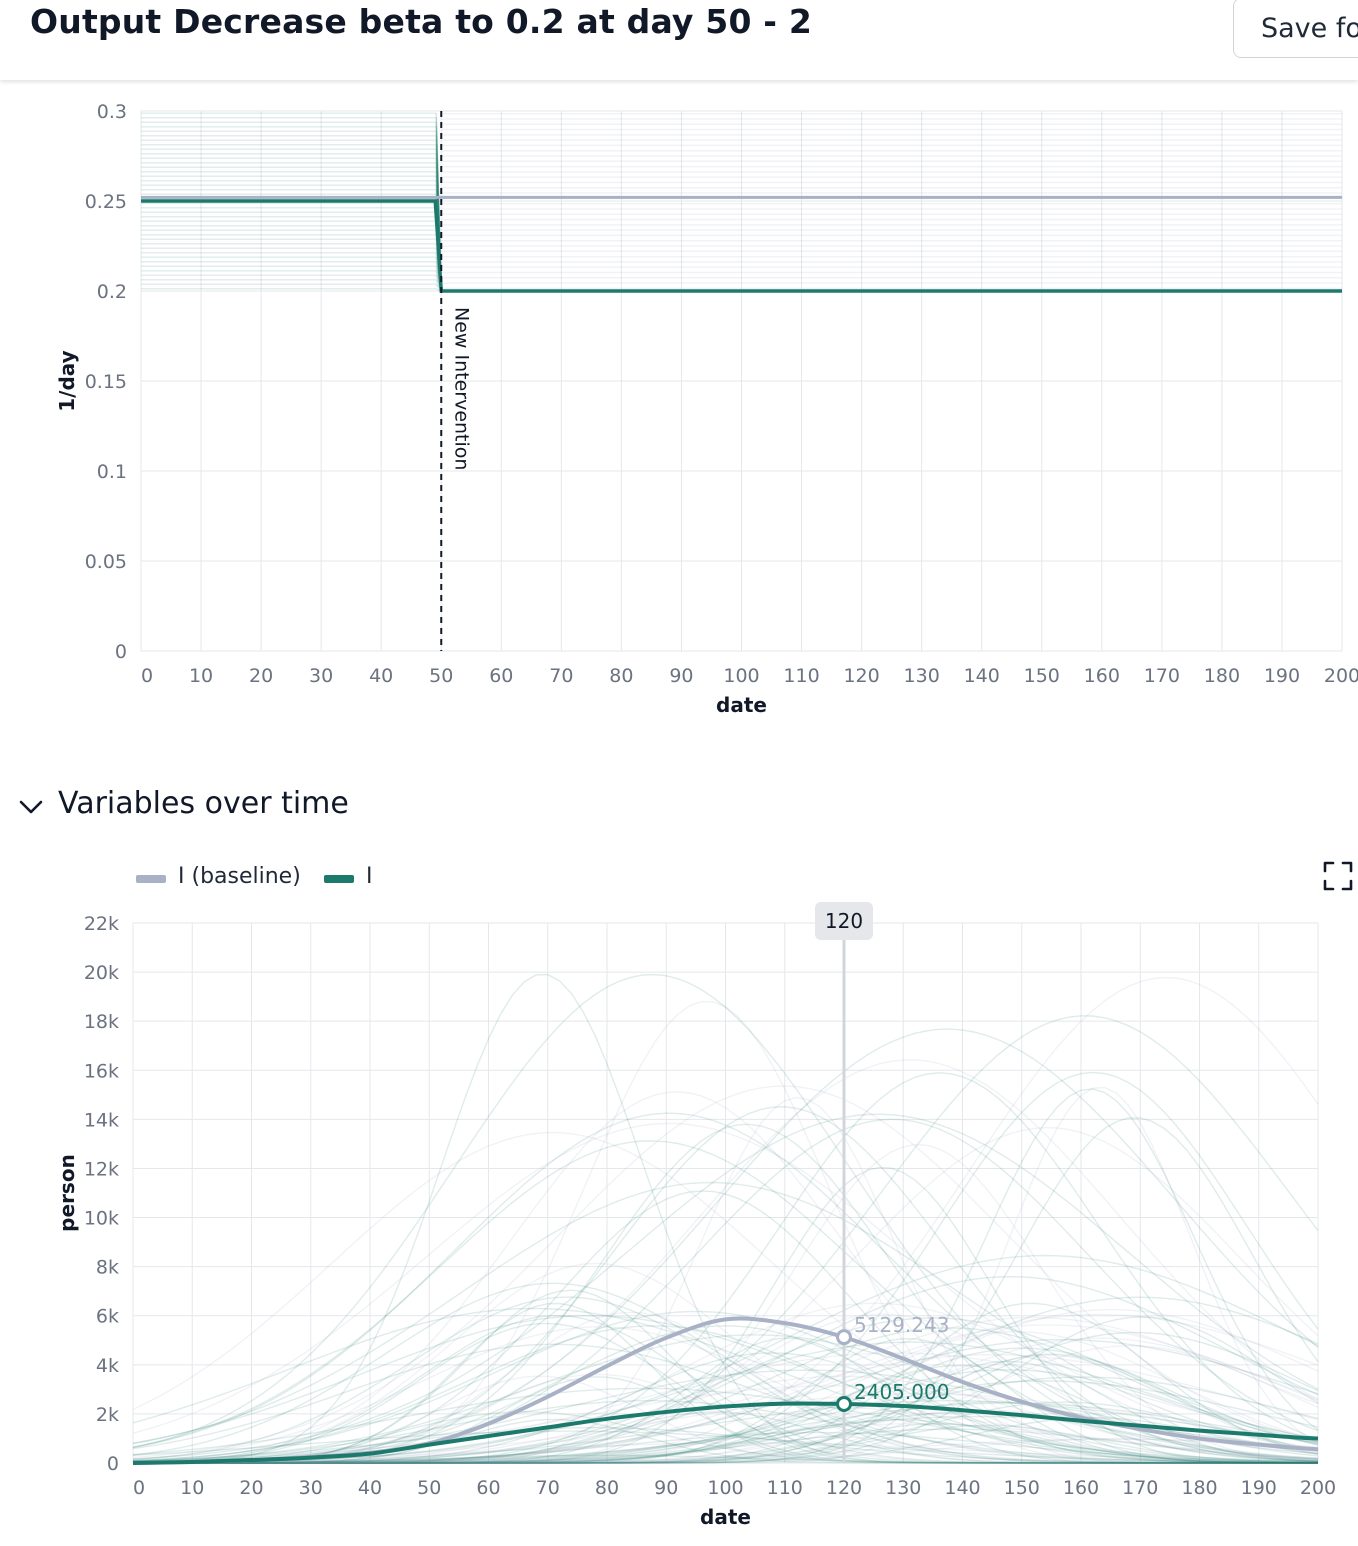  Describe the element at coordinates (112, 292) in the screenshot. I see `y-tick-label: 0.2` at that location.